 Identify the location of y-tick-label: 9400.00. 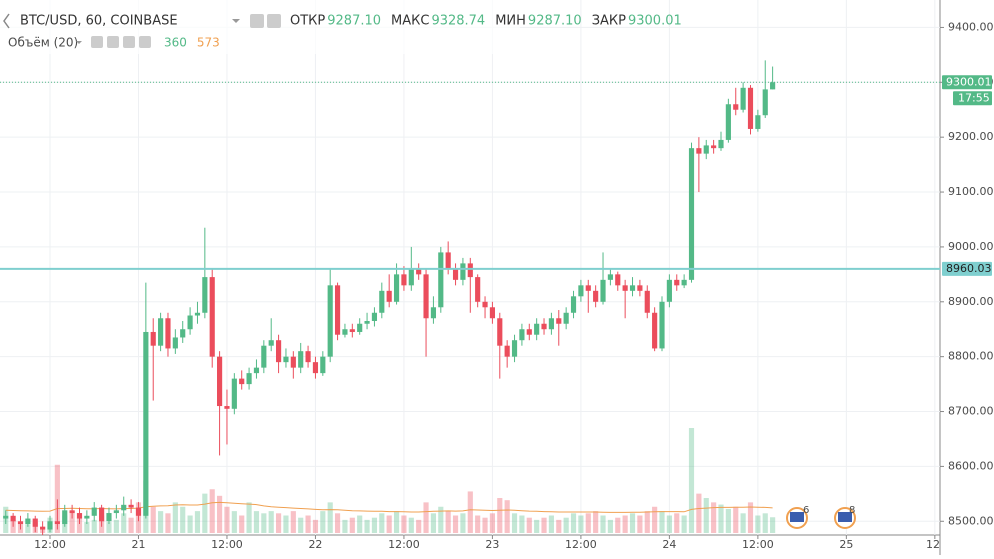
(971, 26).